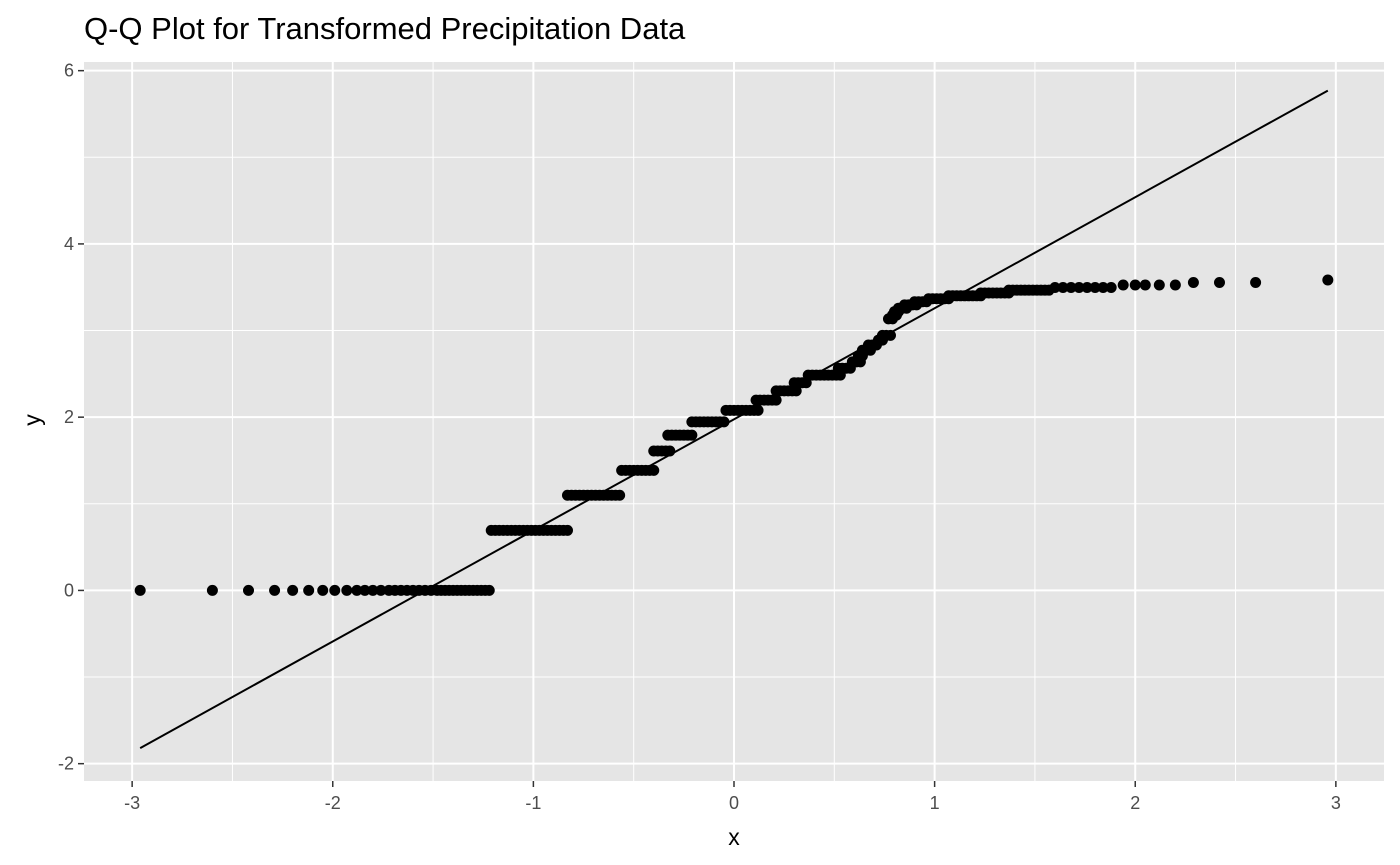 This screenshot has height=865, width=1400. Describe the element at coordinates (1135, 803) in the screenshot. I see `x-tick-label: 2` at that location.